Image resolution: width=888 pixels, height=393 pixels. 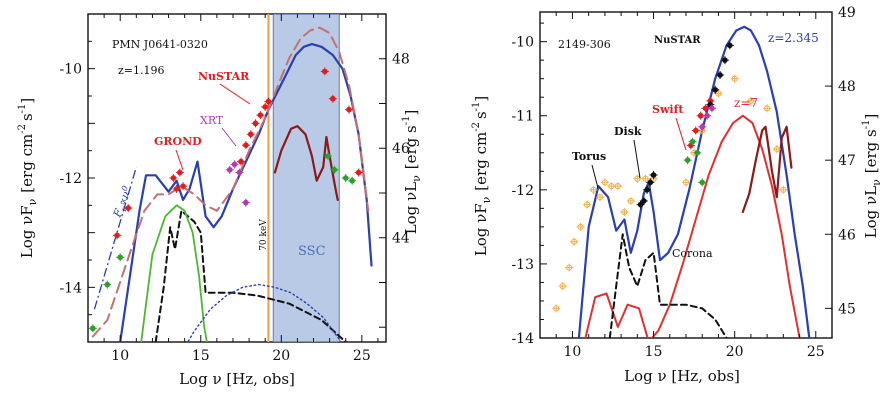 I want to click on right-ytick-label--14: -14, so click(x=522, y=339).